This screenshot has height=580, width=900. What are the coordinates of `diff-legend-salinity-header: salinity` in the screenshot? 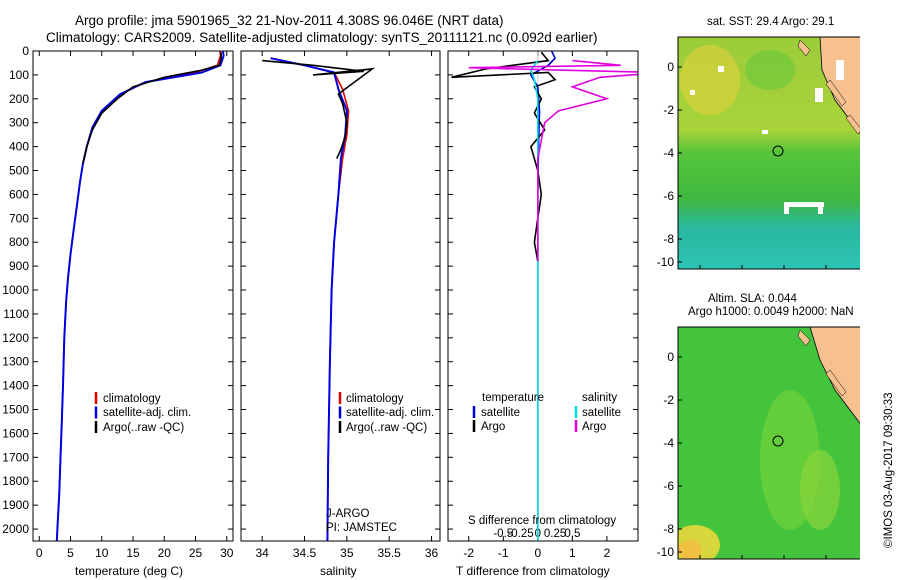 It's located at (600, 398).